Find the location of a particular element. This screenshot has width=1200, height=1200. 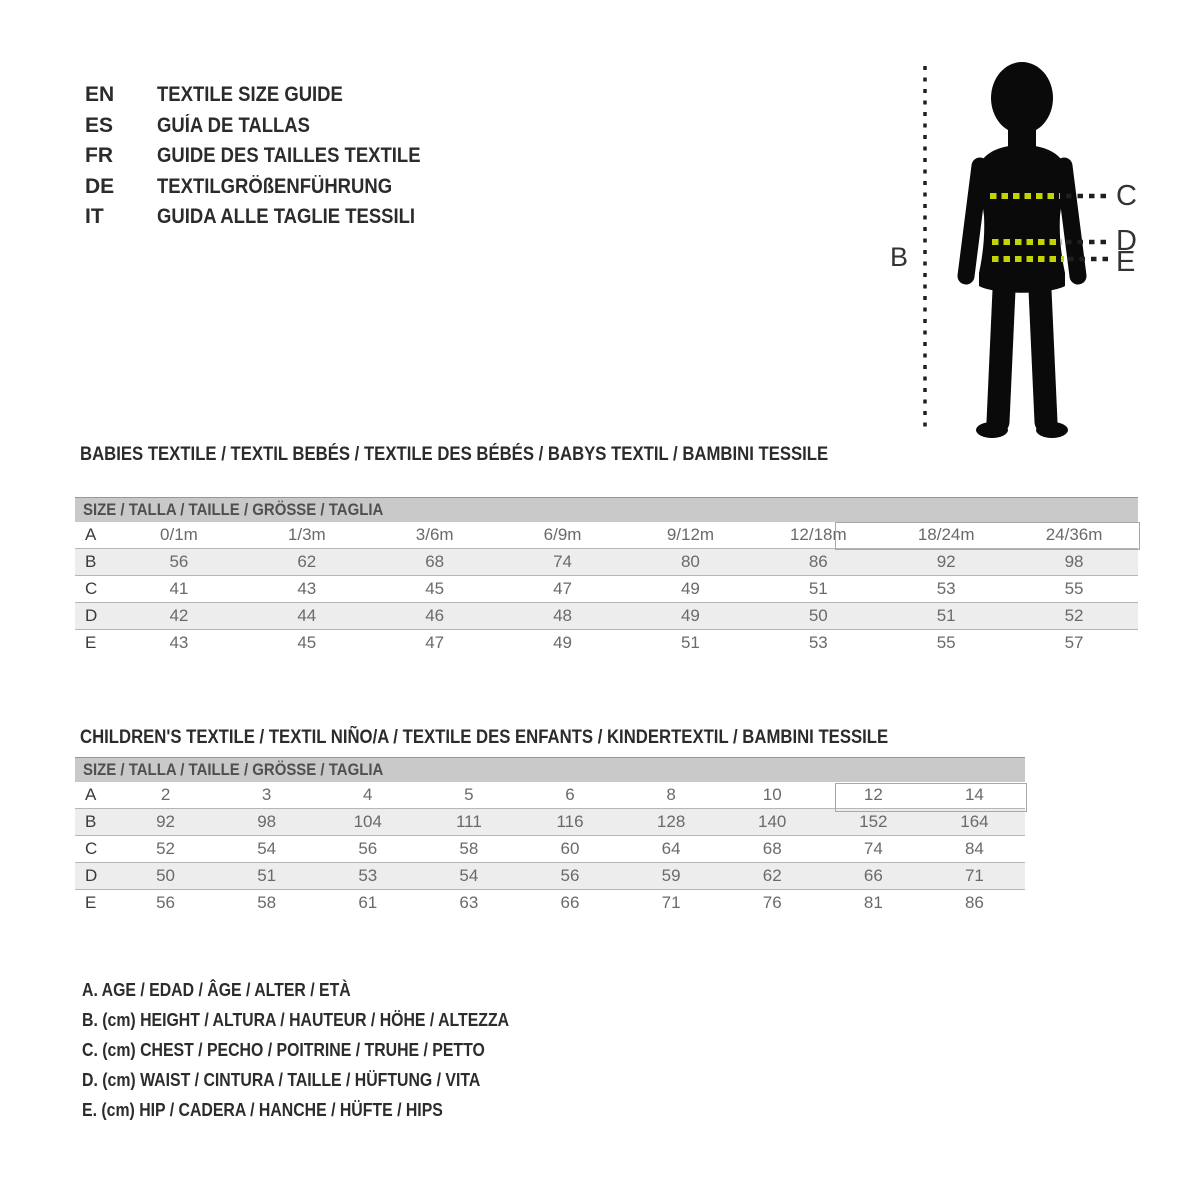

language-row-de: DE TEXTILGRÖßENFÜHRUNG is located at coordinates (270, 187).